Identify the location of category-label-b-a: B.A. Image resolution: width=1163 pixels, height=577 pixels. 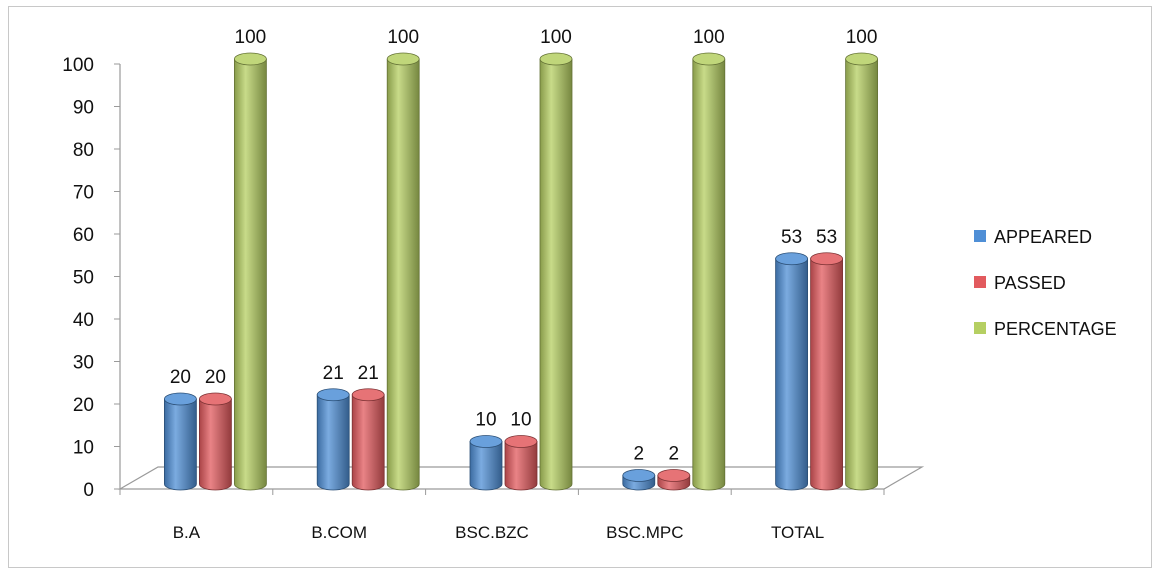
(187, 532).